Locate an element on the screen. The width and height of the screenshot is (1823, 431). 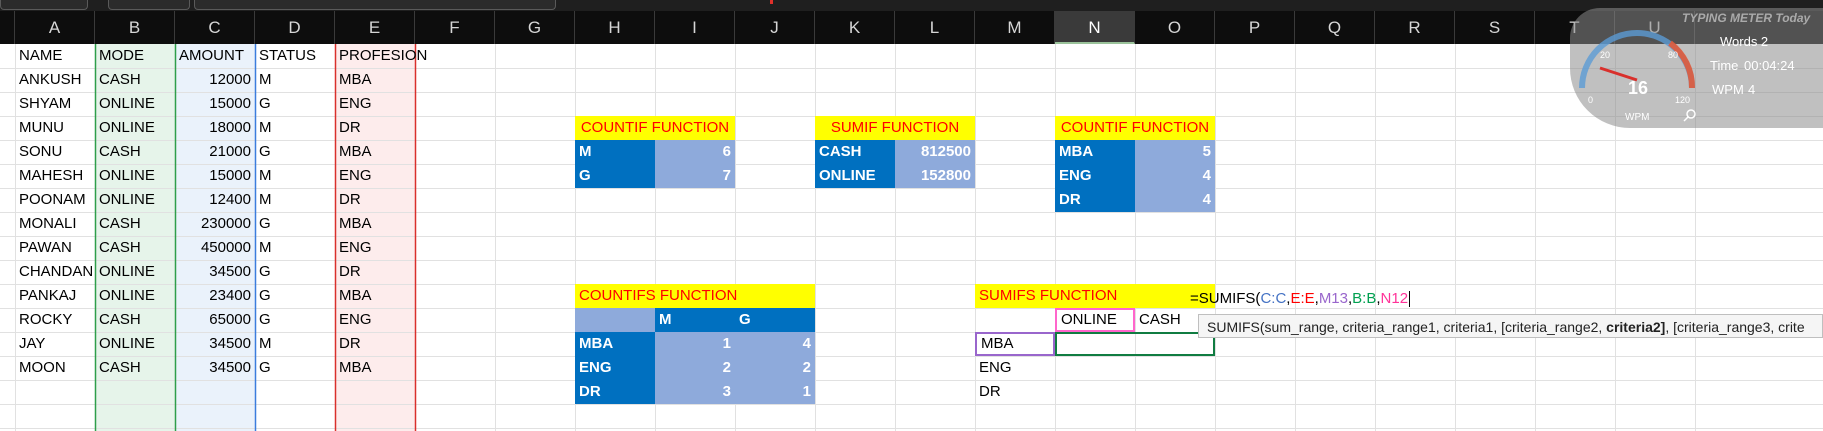
data-cell-amount: 21000 is located at coordinates (230, 151).